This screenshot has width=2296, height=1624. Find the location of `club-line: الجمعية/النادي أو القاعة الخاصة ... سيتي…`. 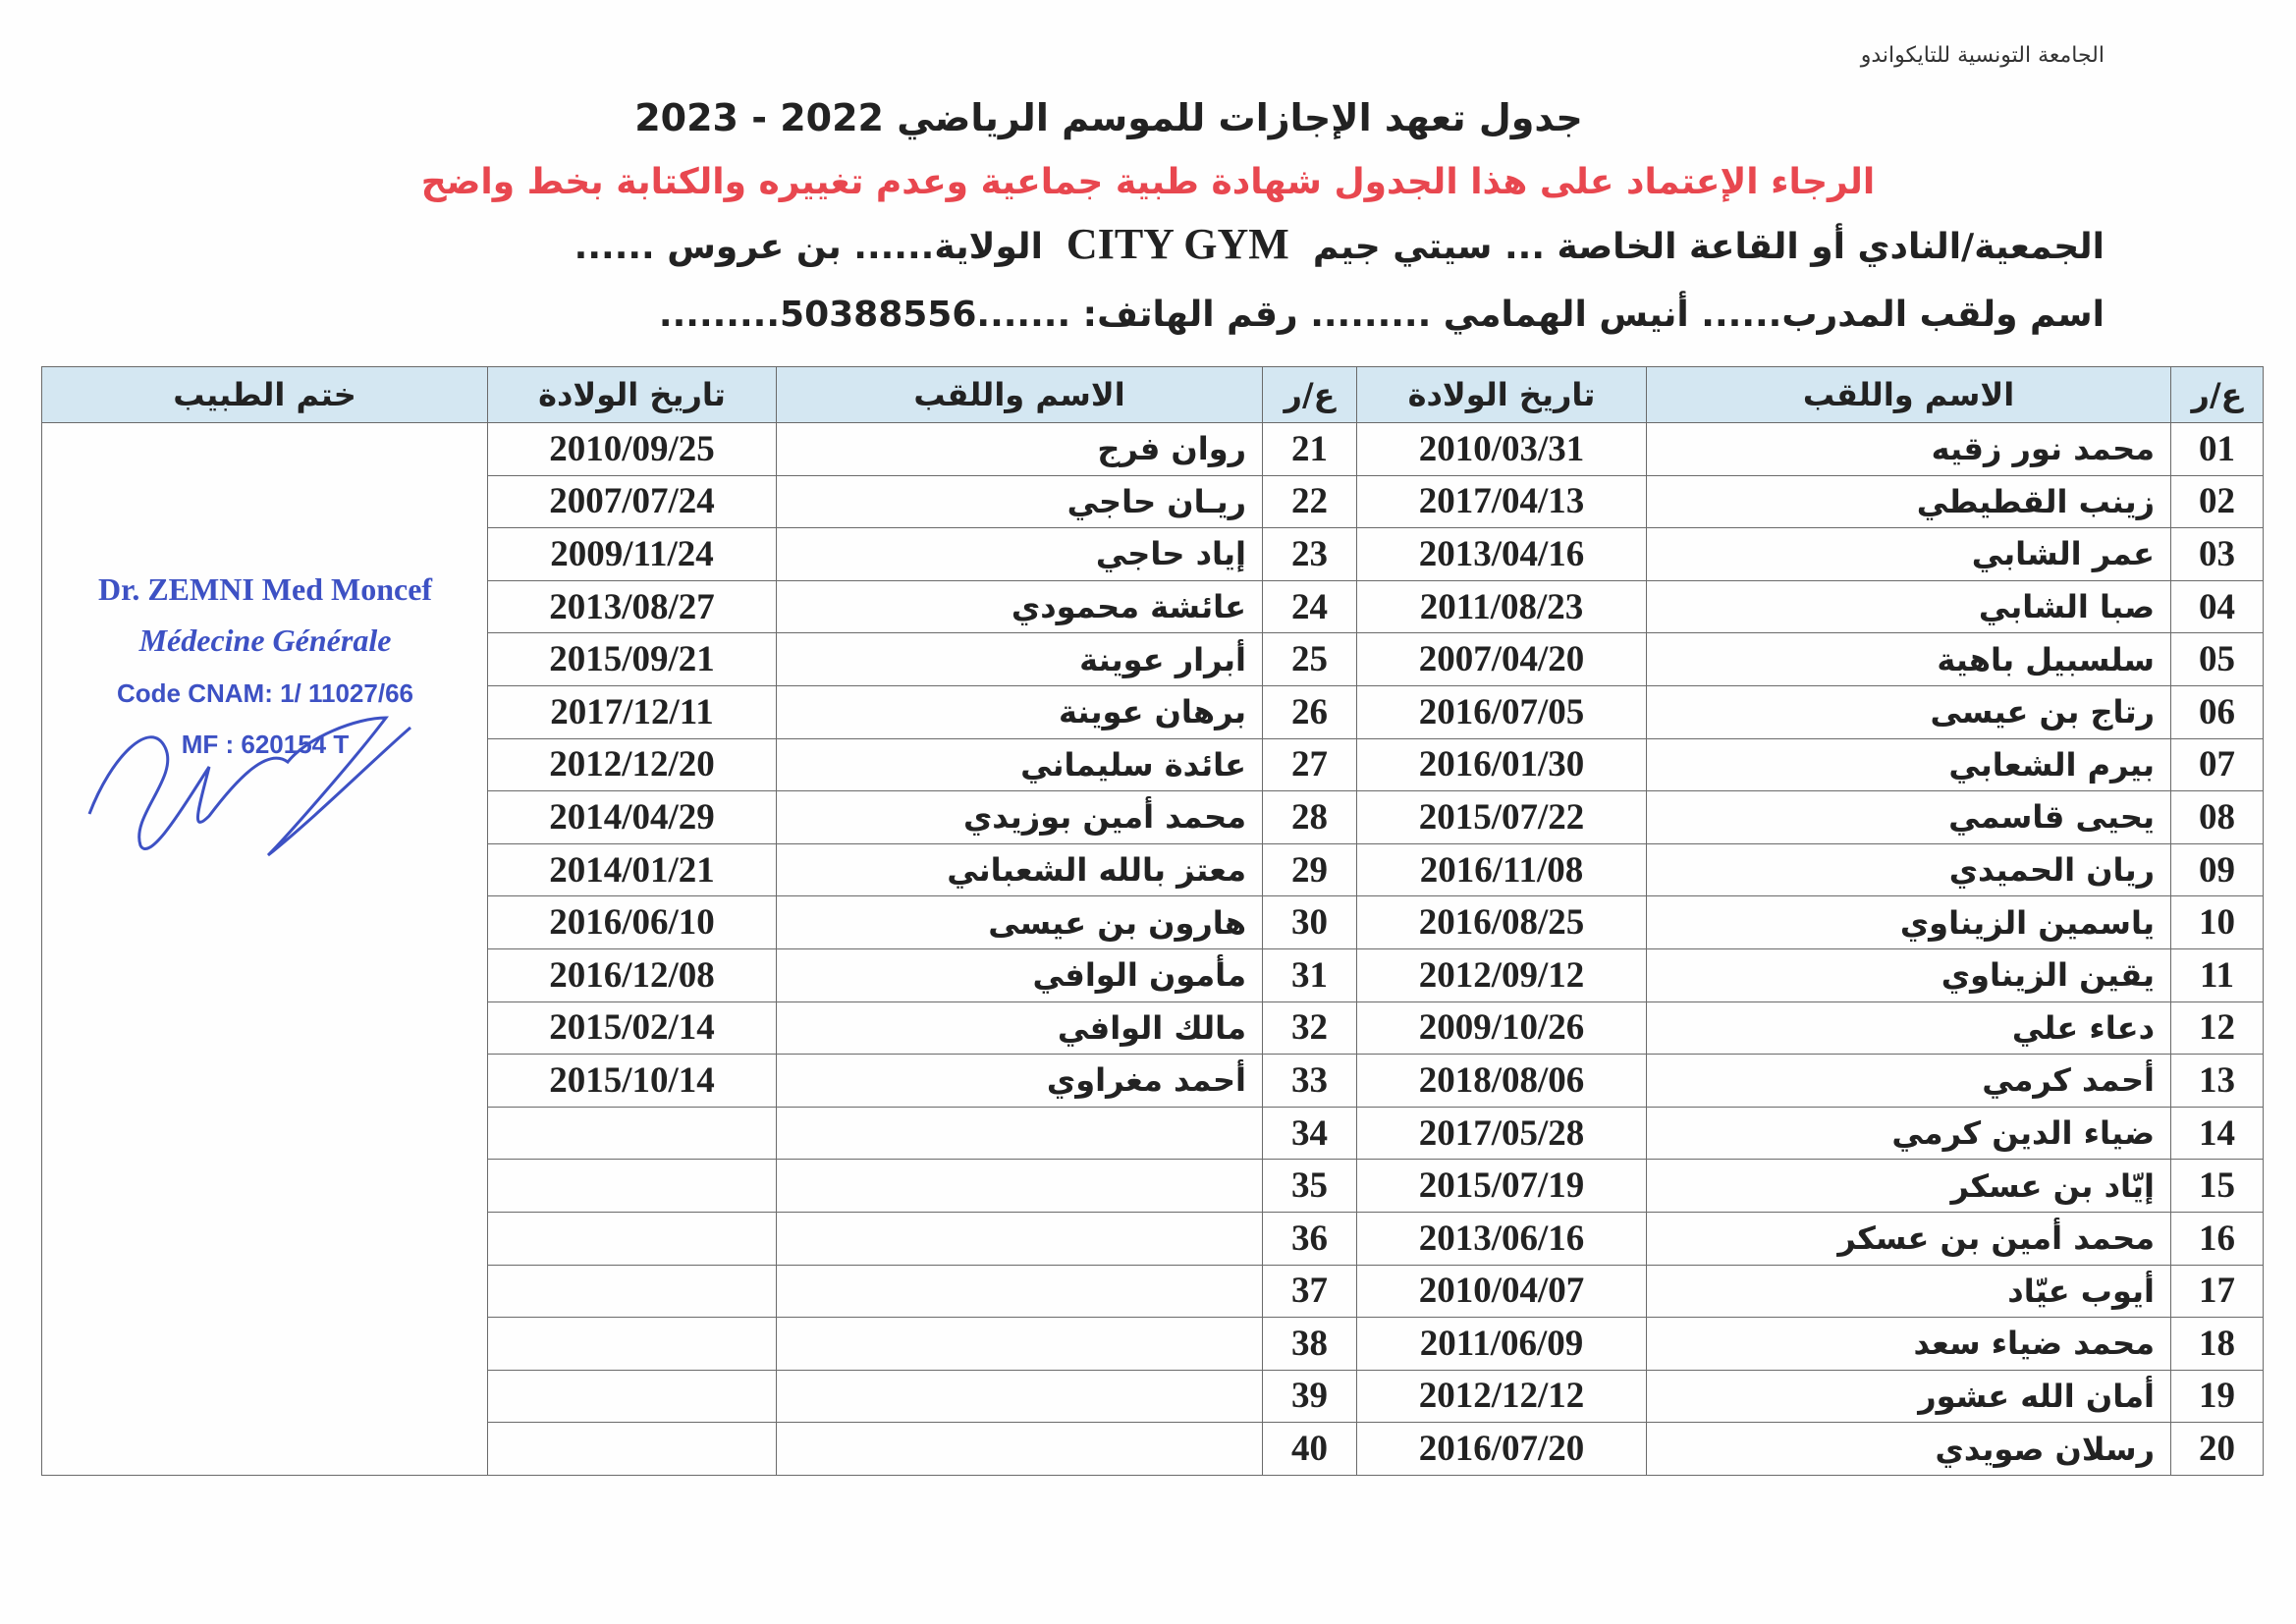

club-line: الجمعية/النادي أو القاعة الخاصة ... سيتي… is located at coordinates (1339, 246).